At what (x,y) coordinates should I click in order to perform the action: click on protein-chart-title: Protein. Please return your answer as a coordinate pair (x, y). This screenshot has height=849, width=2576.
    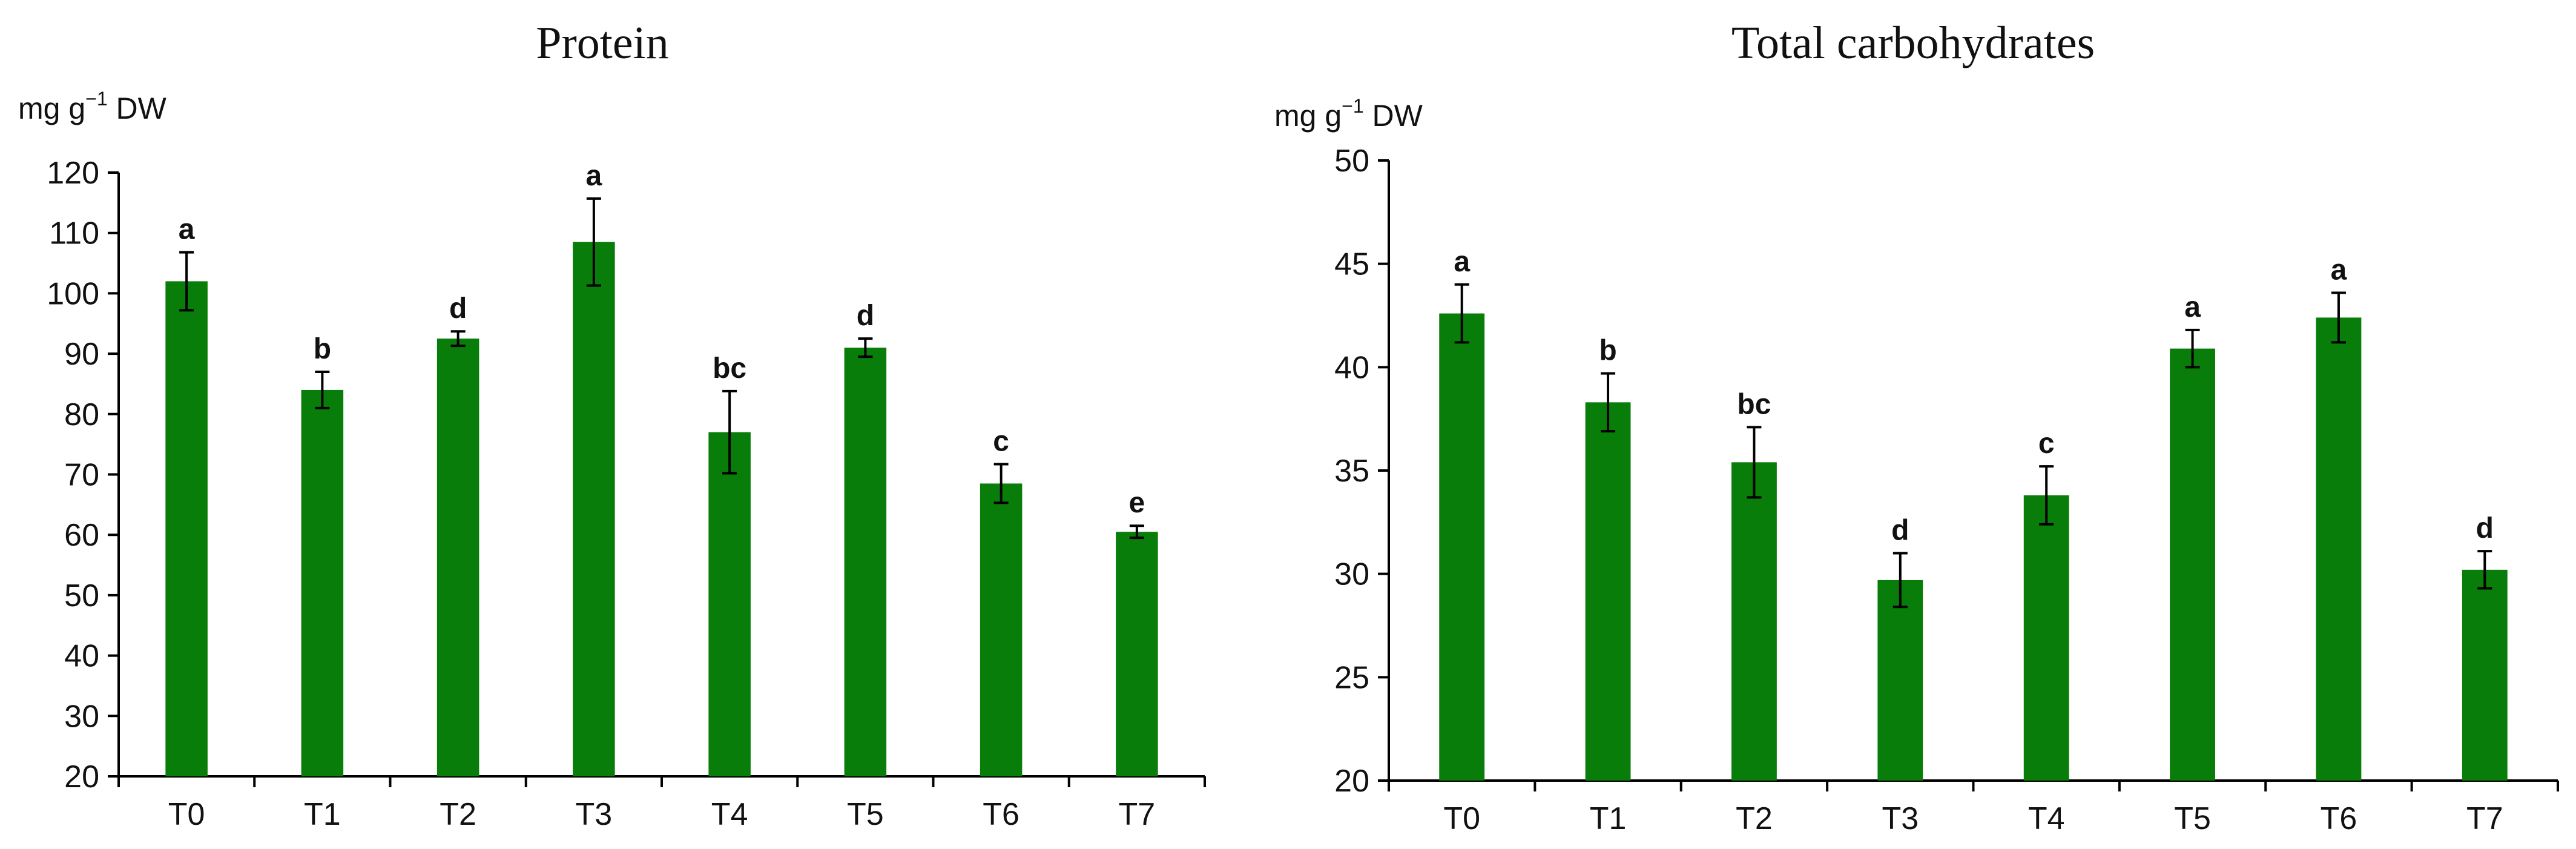
    Looking at the image, I should click on (602, 43).